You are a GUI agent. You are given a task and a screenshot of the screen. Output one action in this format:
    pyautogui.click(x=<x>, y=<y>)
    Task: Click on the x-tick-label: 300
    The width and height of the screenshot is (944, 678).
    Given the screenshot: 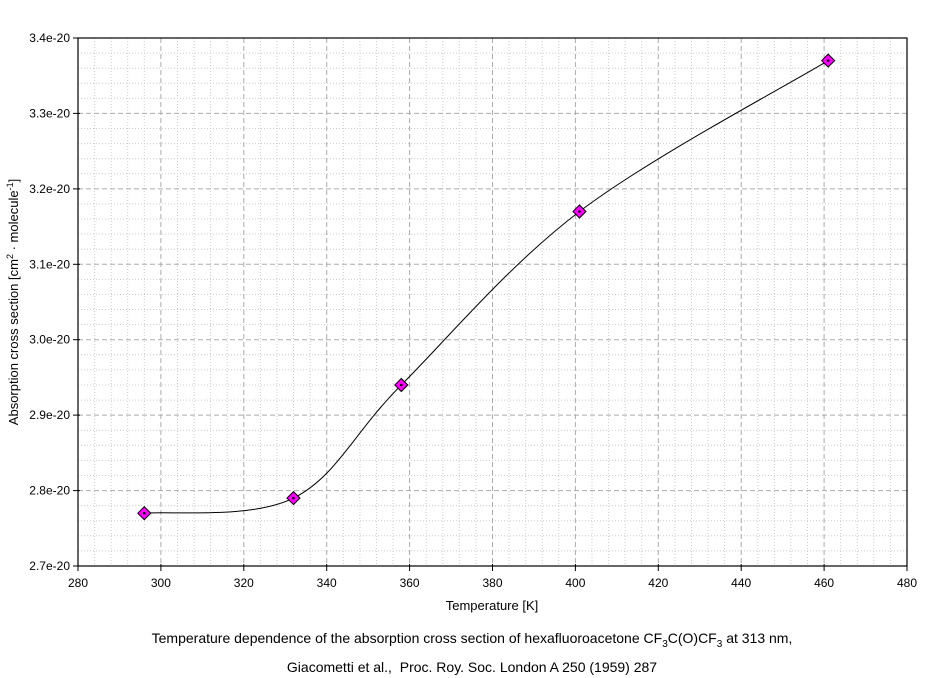 What is the action you would take?
    pyautogui.click(x=161, y=583)
    